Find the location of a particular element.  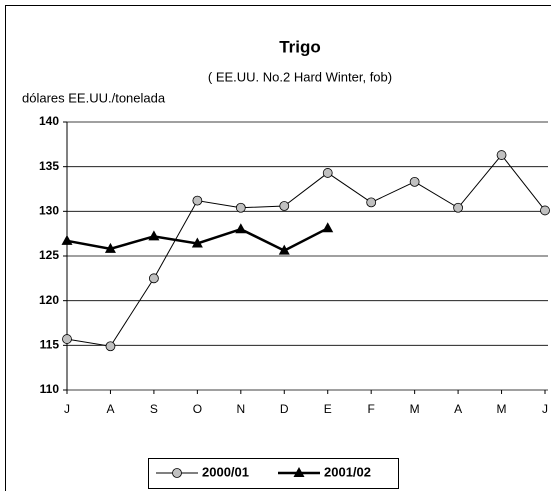

chart-subtitle: ( EE.UU. No.2 Hard Winter, fob) is located at coordinates (300, 76).